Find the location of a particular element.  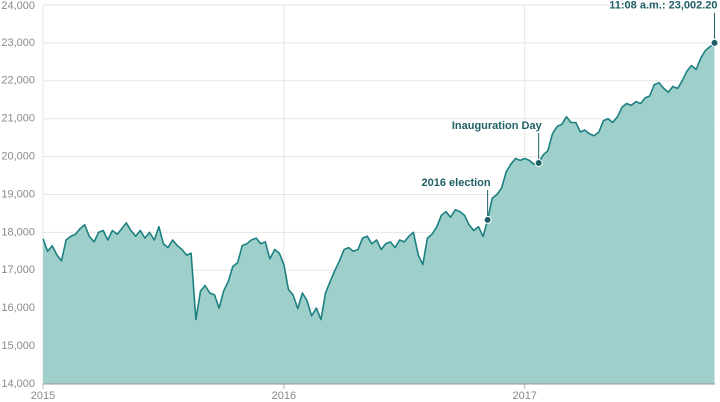

y-tick-label: 23,000 is located at coordinates (18, 43).